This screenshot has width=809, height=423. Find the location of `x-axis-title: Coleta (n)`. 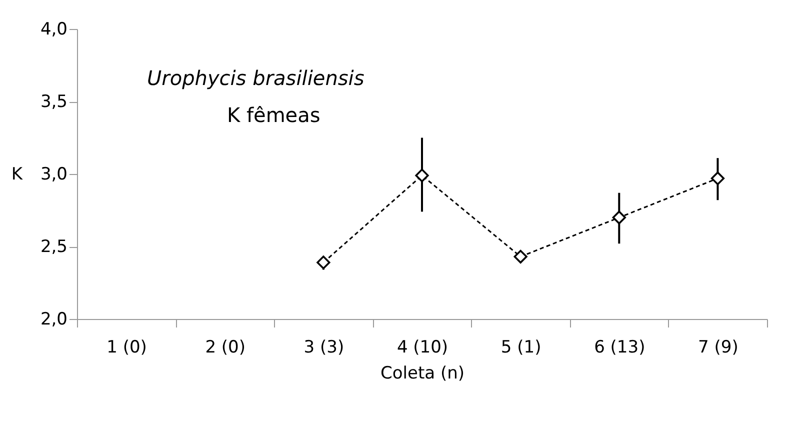

x-axis-title: Coleta (n) is located at coordinates (422, 374).